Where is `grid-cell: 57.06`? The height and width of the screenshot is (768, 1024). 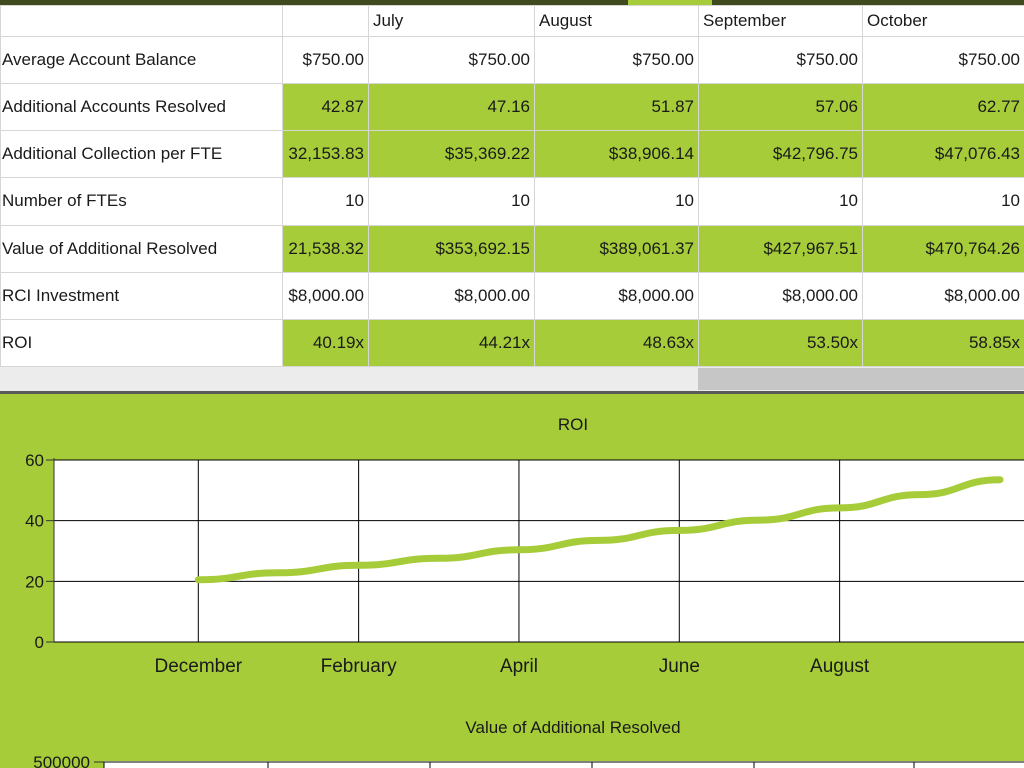 grid-cell: 57.06 is located at coordinates (780, 107).